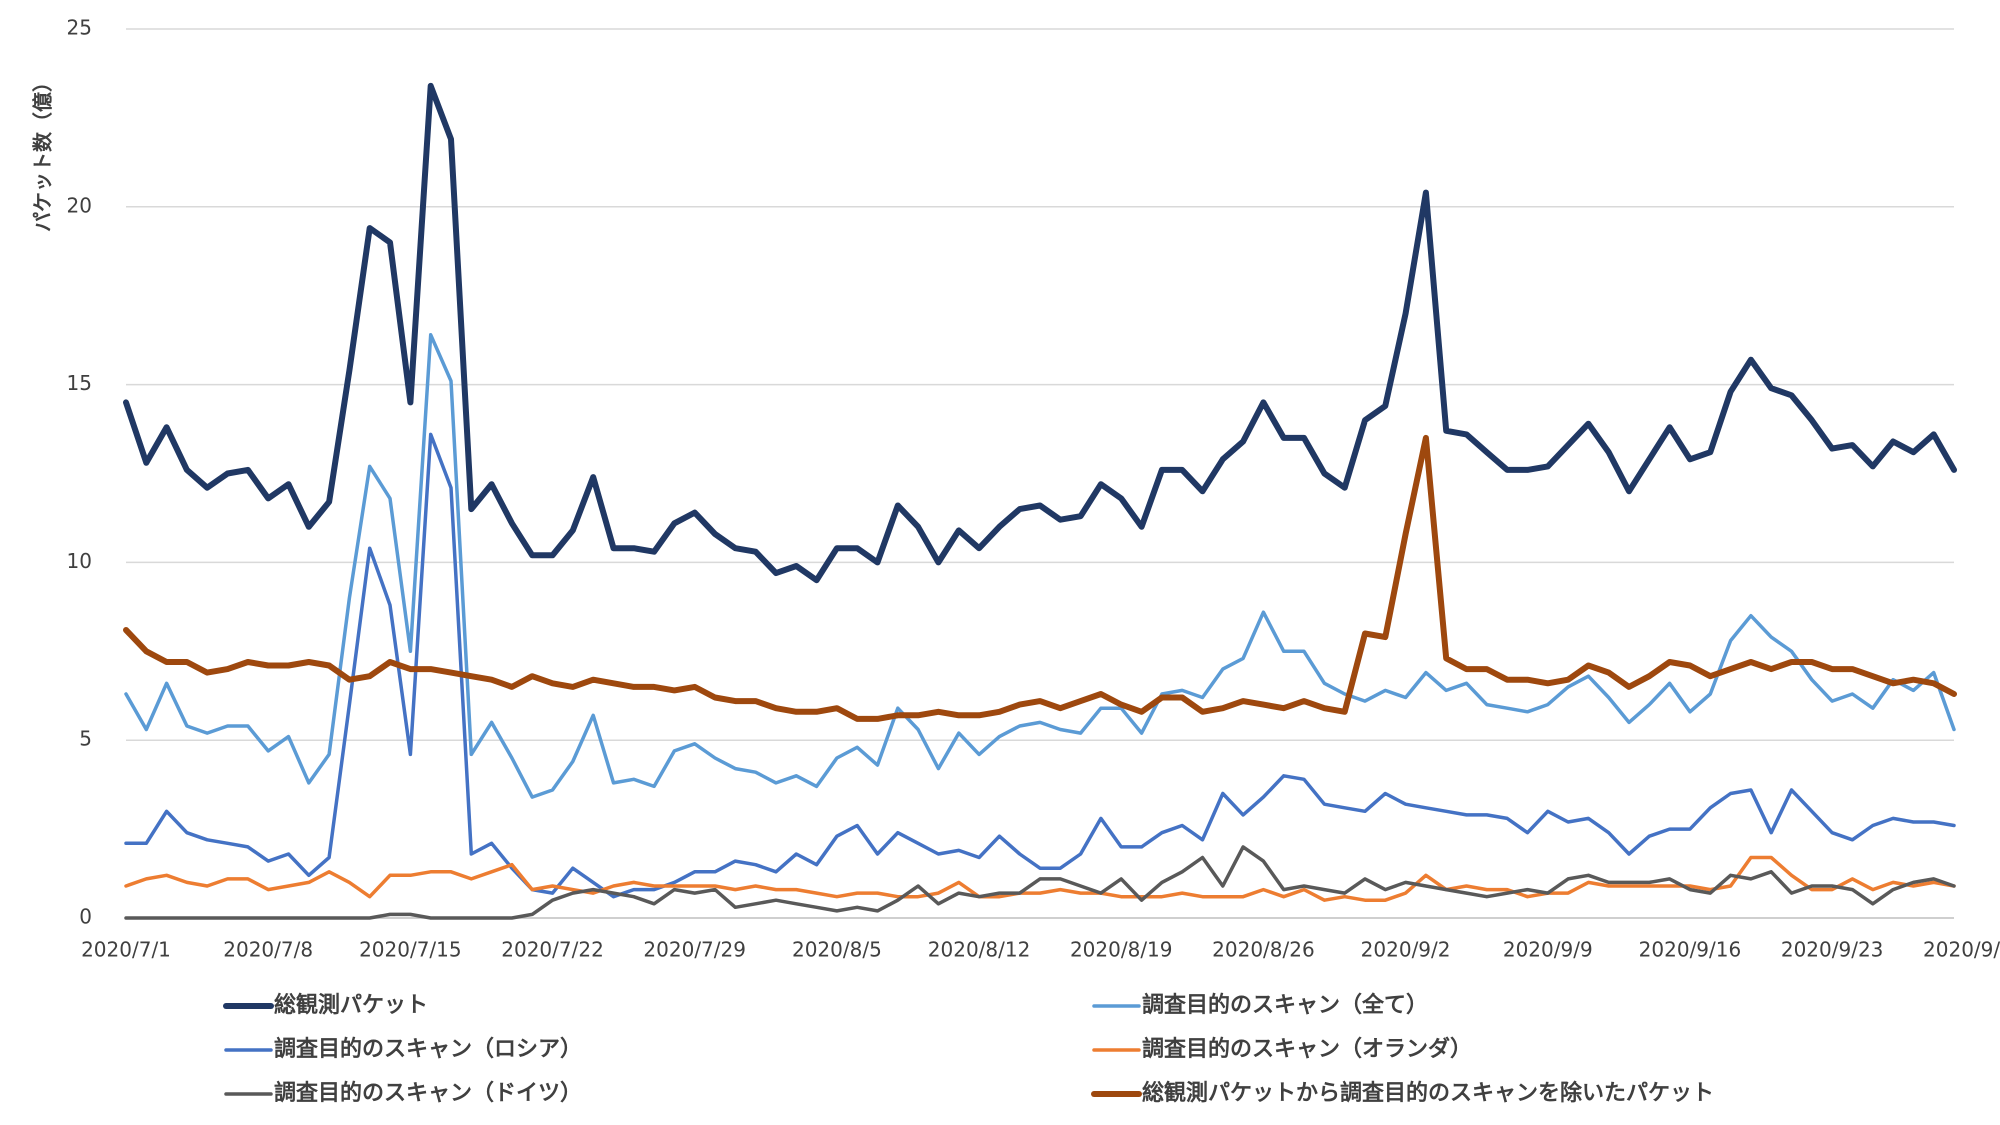  Describe the element at coordinates (1548, 950) in the screenshot. I see `x-tick-label: 2020/9/9` at that location.